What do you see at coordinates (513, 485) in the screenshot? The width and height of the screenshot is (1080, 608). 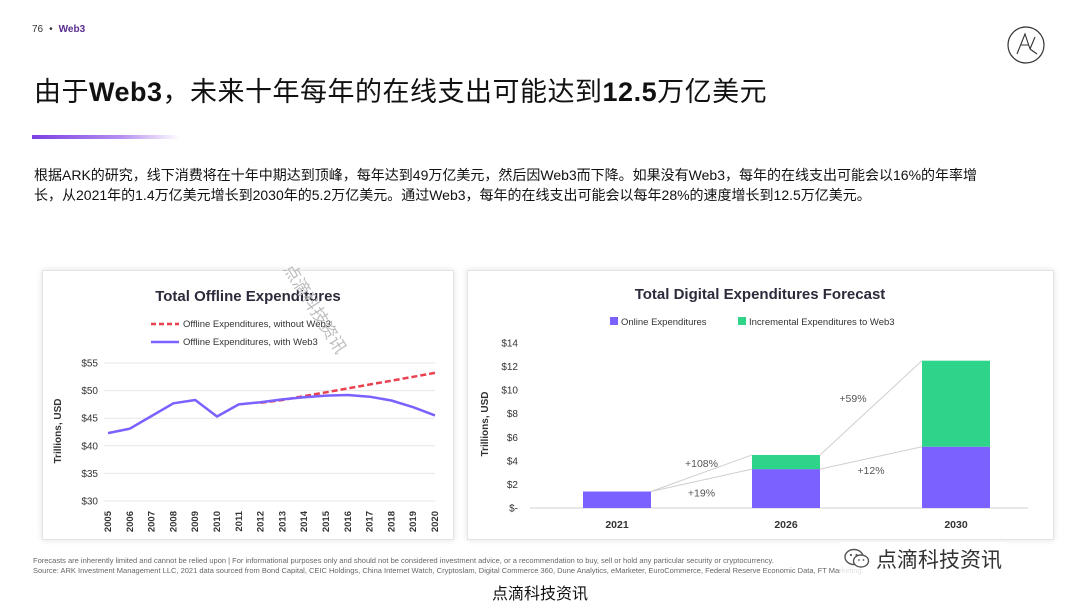 I see `y-tick-label: $2` at bounding box center [513, 485].